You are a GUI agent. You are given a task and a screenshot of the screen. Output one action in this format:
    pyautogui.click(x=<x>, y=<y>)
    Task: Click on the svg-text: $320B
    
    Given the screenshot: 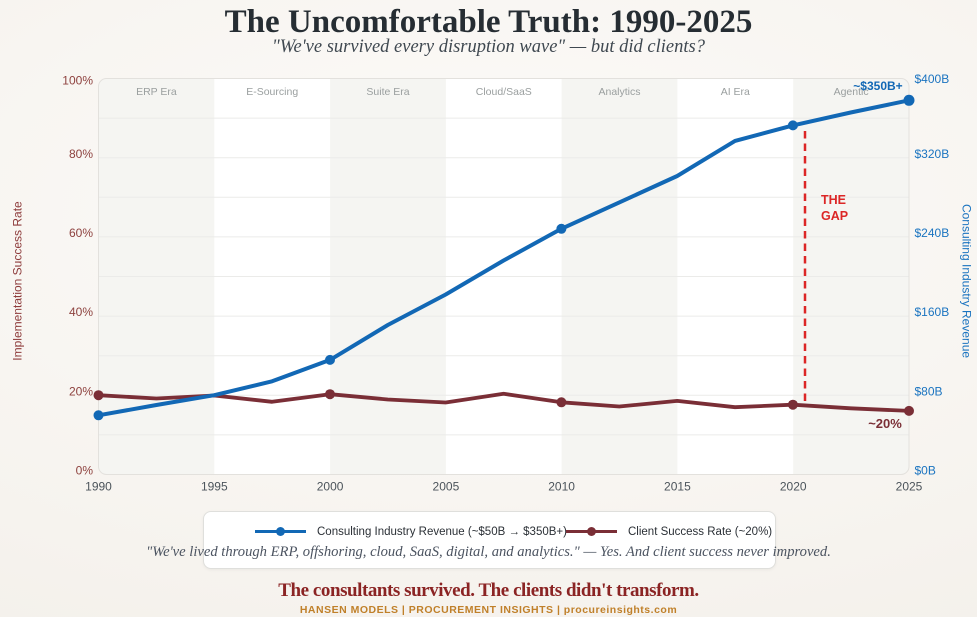 What is the action you would take?
    pyautogui.click(x=932, y=154)
    